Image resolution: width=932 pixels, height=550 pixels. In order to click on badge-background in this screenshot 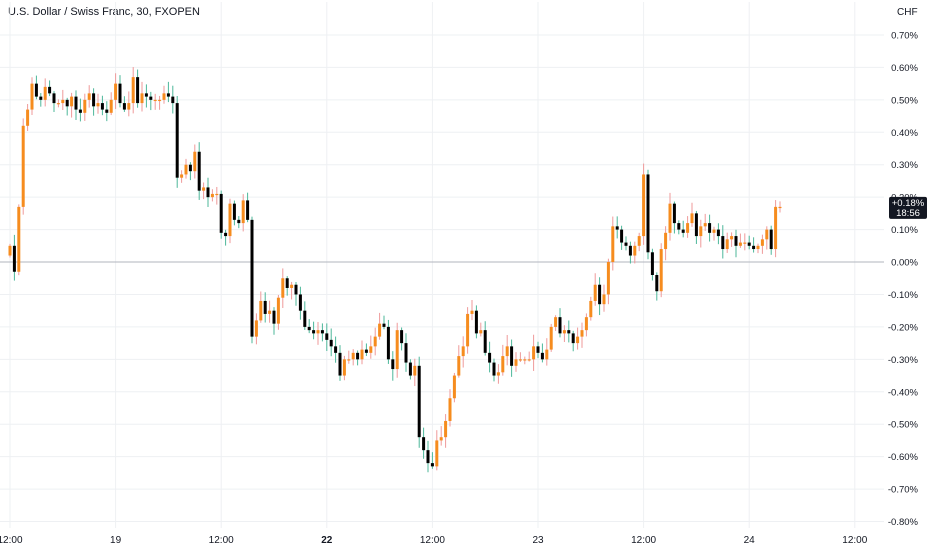, I will do `click(908, 207)`.